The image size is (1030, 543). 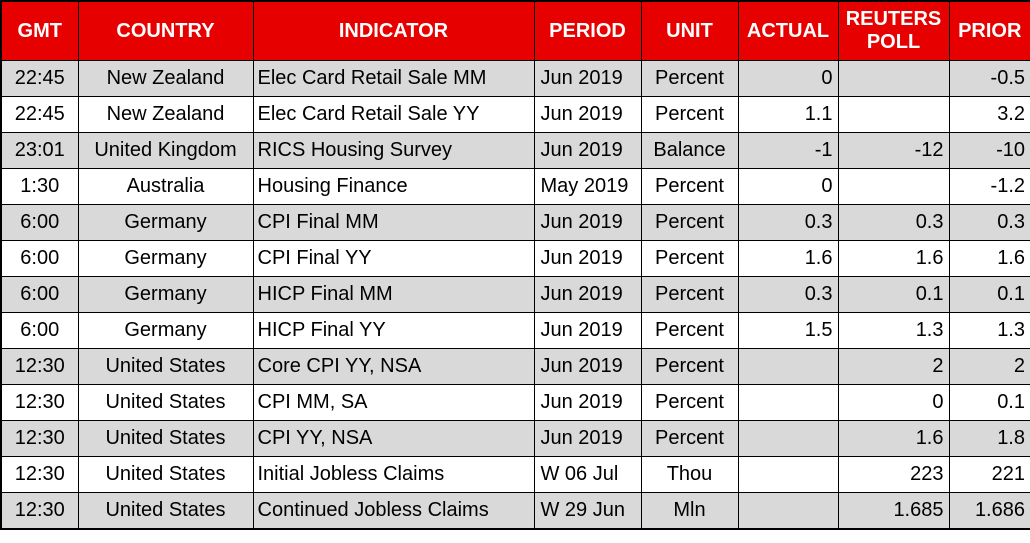 What do you see at coordinates (165, 150) in the screenshot?
I see `cell-country: United Kingdom` at bounding box center [165, 150].